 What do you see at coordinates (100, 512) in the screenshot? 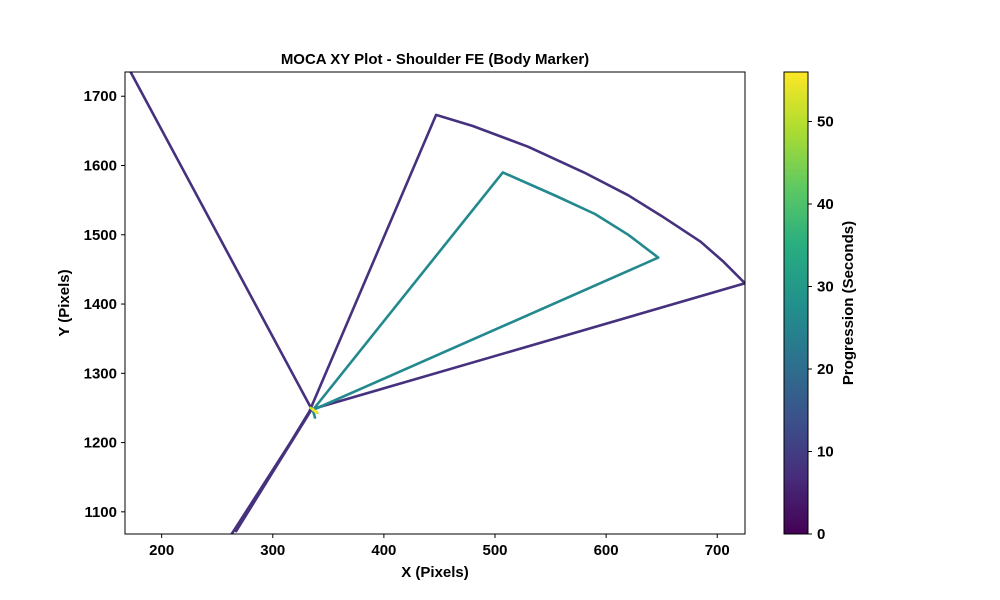
I see `y-tick-label: 1100` at bounding box center [100, 512].